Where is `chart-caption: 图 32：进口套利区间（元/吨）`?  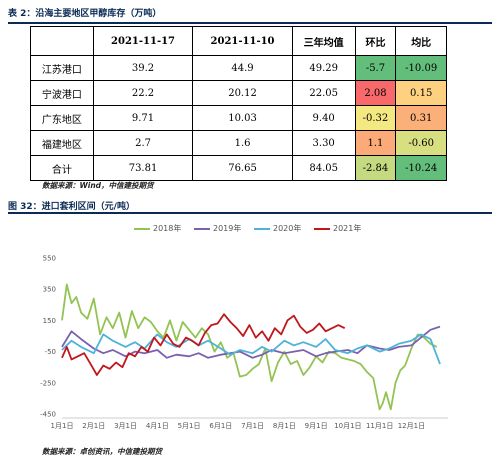
chart-caption: 图 32：进口套利区间（元/吨） is located at coordinates (71, 207).